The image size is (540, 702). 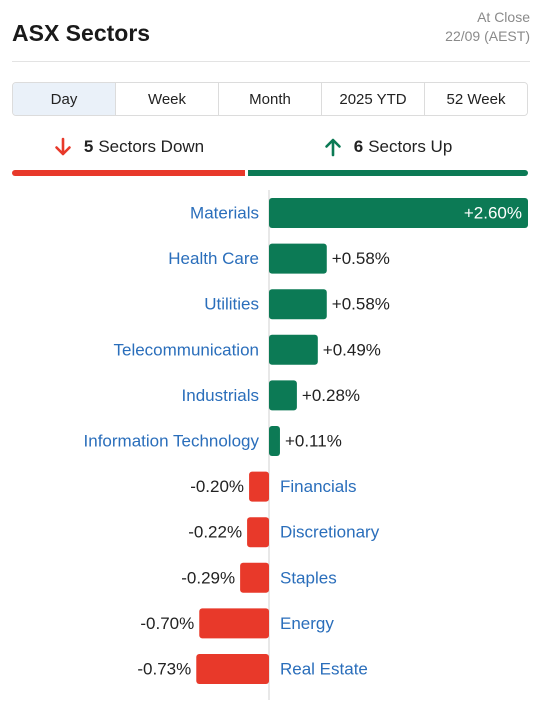 I want to click on value-label-industrials: +0.28%, so click(x=331, y=395).